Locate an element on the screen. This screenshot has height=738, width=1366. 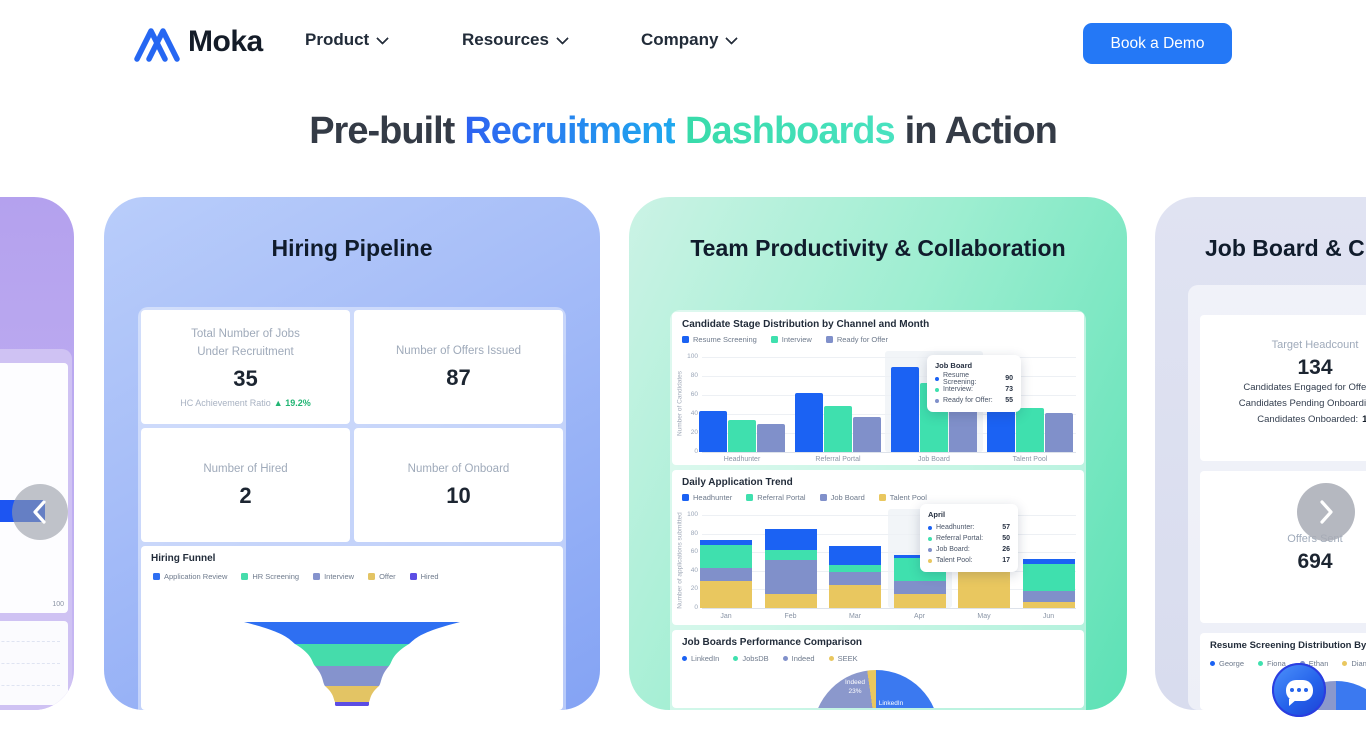
legend-item: Indeed is located at coordinates (798, 658).